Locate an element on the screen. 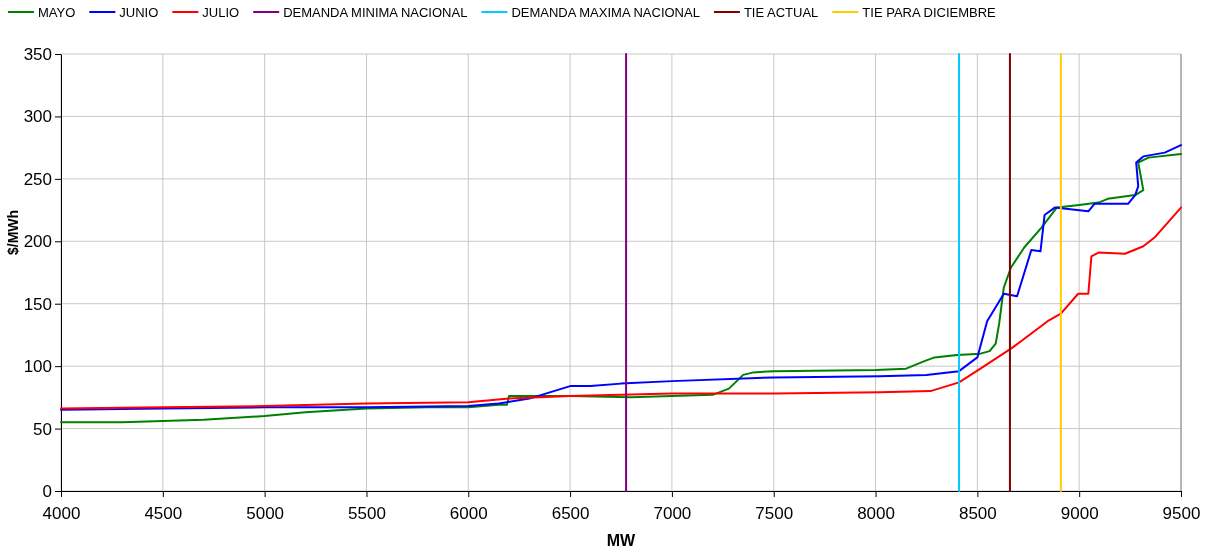 The image size is (1215, 554). y-axis-title: $/MWh is located at coordinates (13, 232).